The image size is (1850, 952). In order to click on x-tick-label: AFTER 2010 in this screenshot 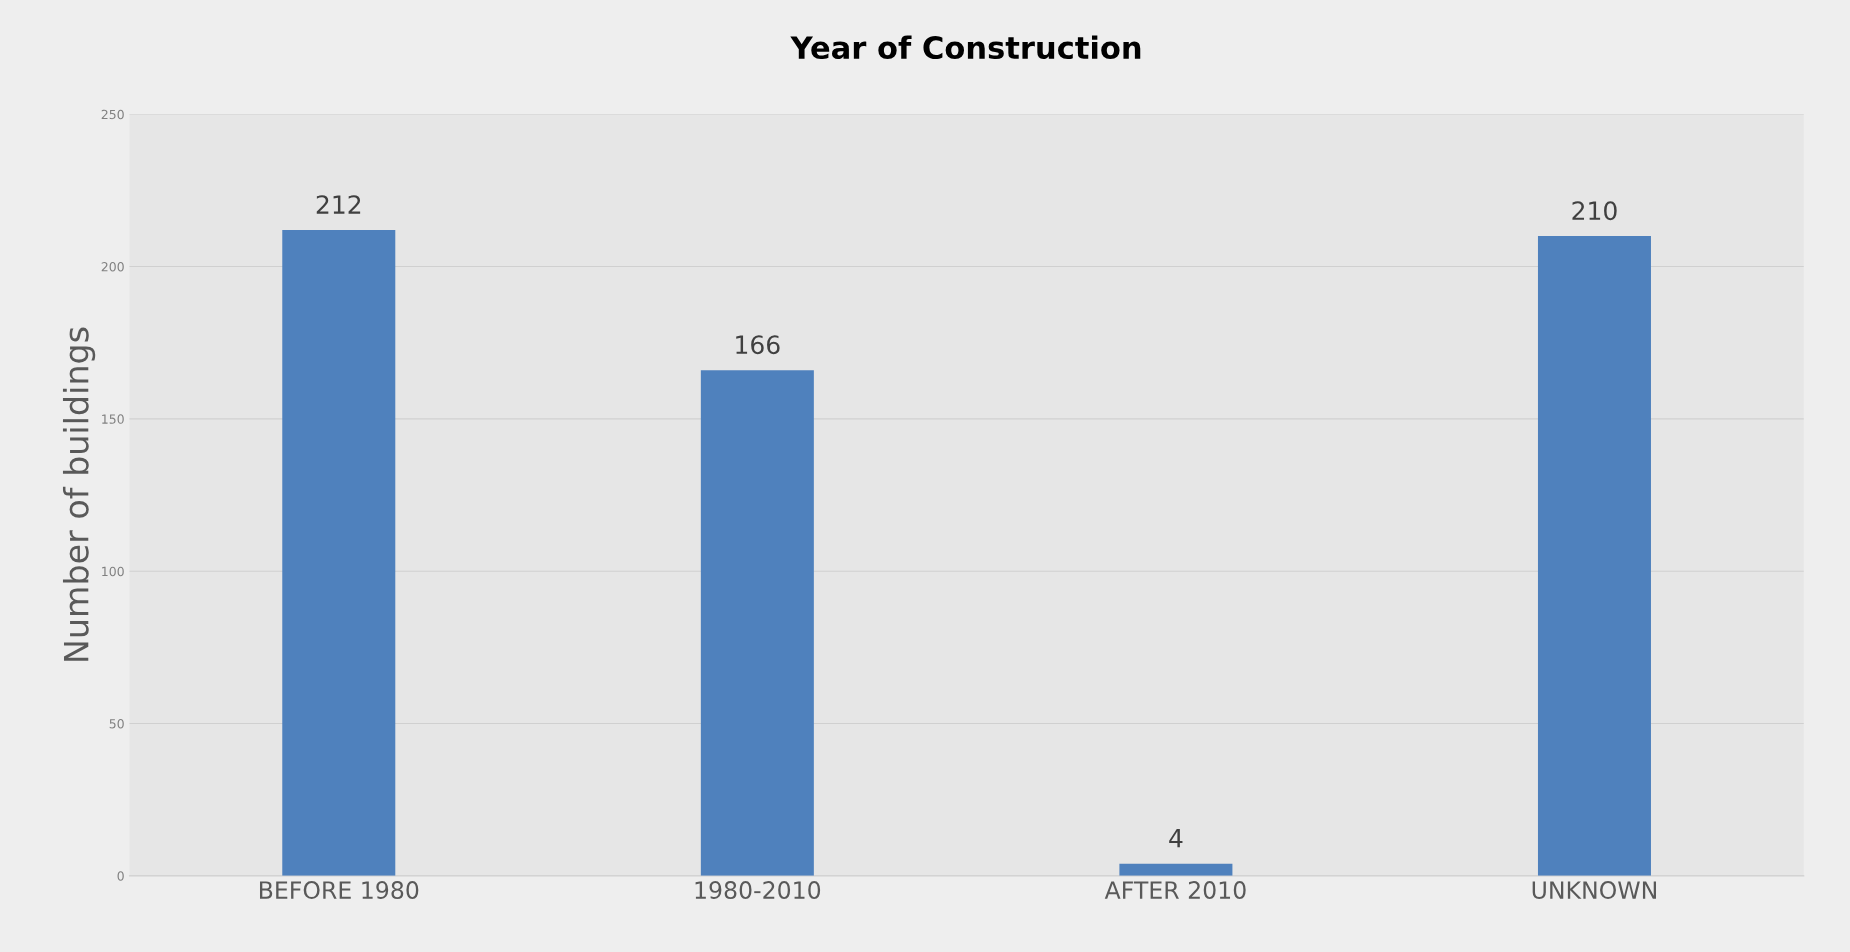, I will do `click(1175, 890)`.